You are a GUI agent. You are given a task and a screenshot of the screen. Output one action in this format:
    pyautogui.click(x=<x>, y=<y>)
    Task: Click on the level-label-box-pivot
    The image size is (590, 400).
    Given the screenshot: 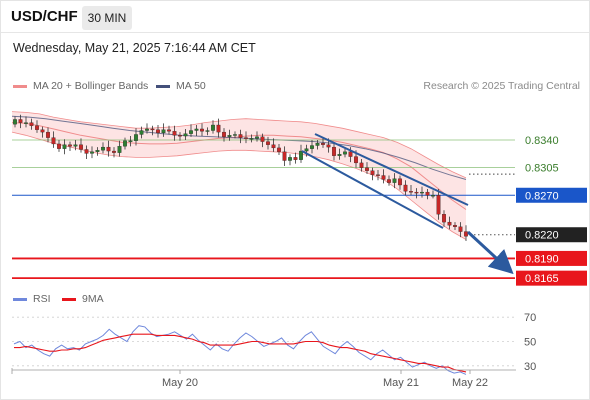 What is the action you would take?
    pyautogui.click(x=551, y=195)
    